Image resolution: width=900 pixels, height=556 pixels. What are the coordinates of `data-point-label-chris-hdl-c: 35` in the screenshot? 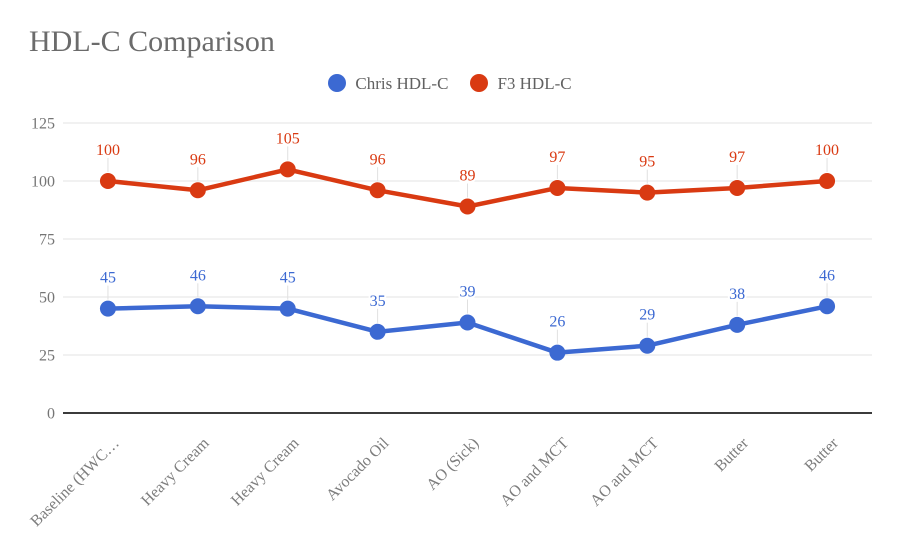 It's located at (378, 301).